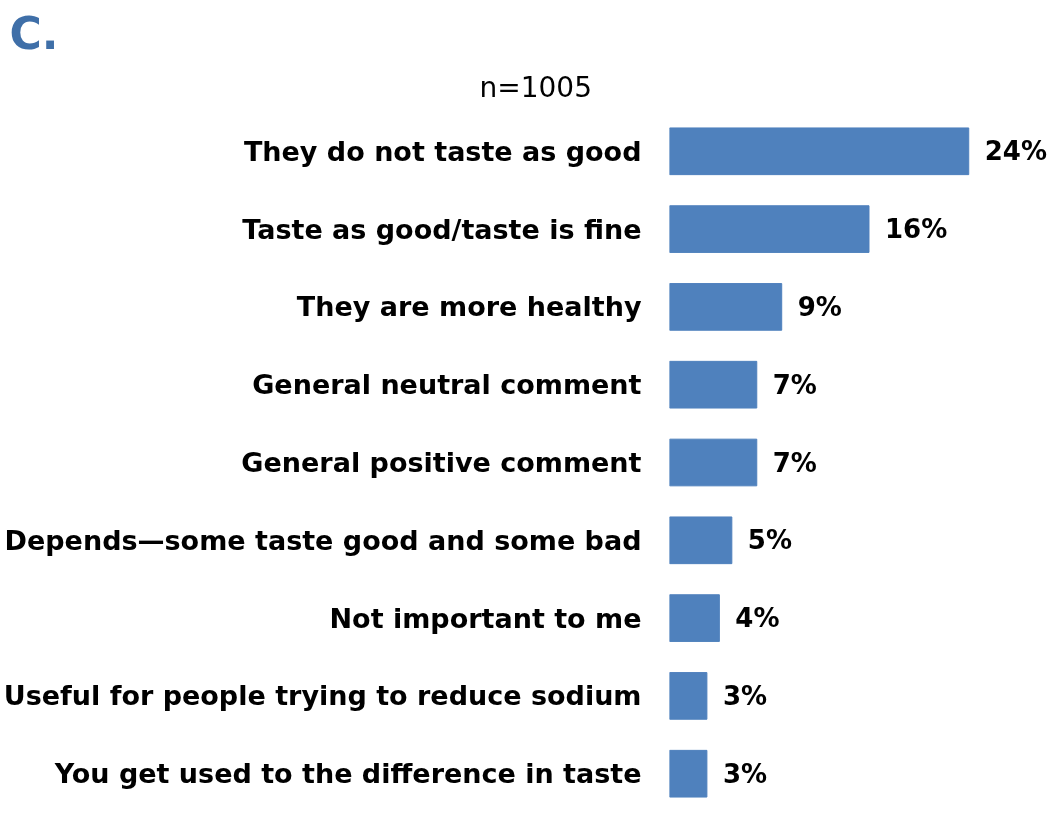  I want to click on y-tick-label: They are more healthy, so click(469, 307).